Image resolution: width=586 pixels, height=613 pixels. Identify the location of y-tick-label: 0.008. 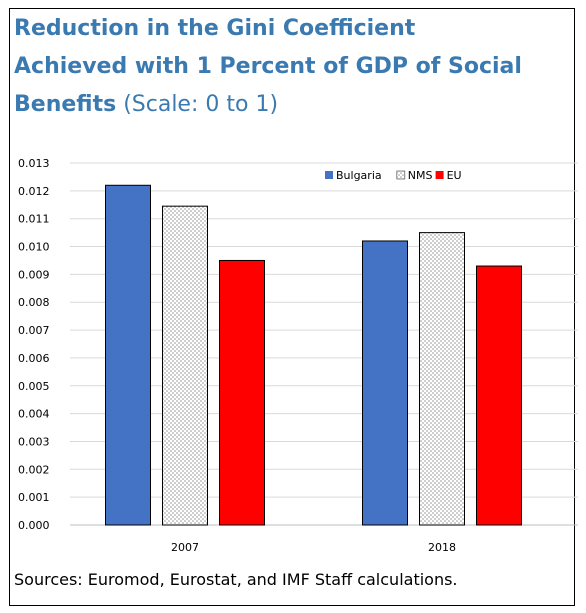
(34, 302).